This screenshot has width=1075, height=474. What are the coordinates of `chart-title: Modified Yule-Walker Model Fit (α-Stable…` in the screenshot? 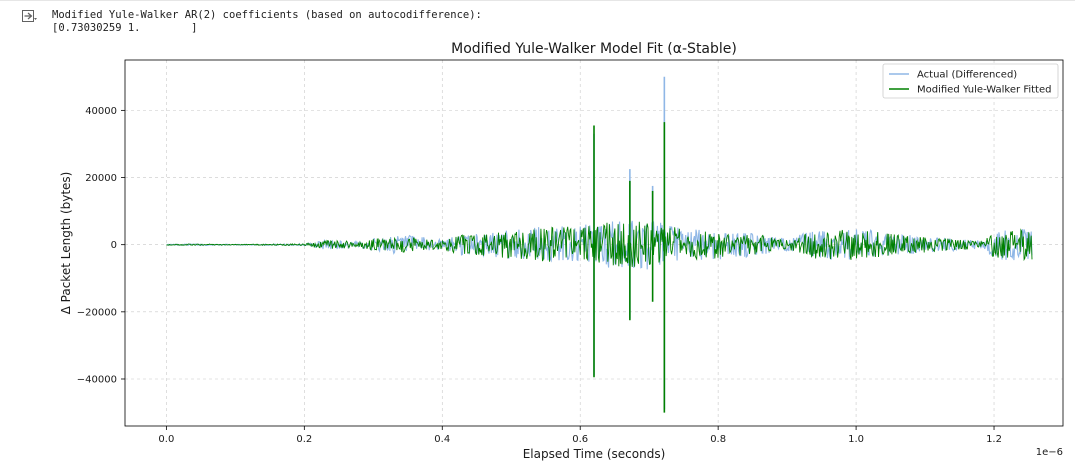 It's located at (594, 49).